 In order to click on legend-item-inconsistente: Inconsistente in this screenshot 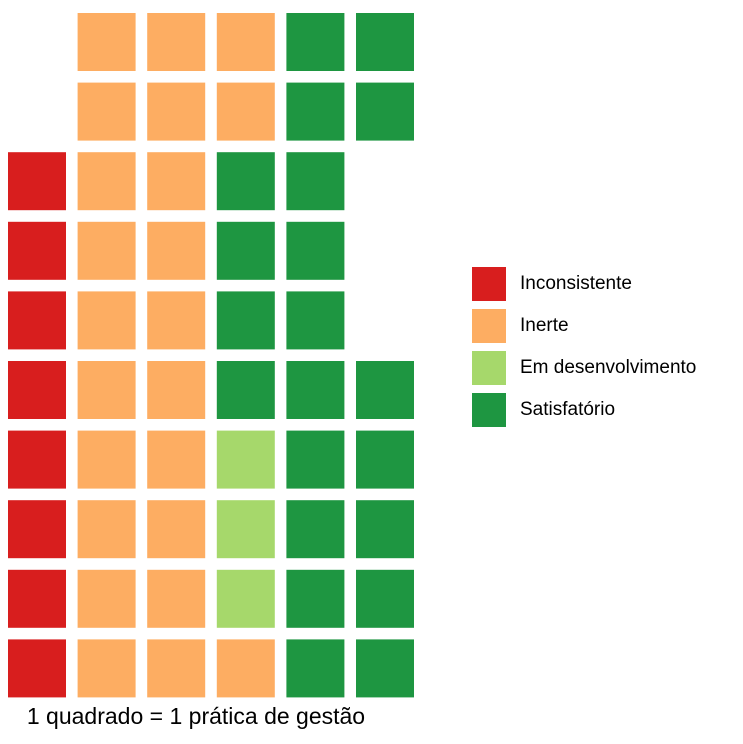, I will do `click(584, 284)`.